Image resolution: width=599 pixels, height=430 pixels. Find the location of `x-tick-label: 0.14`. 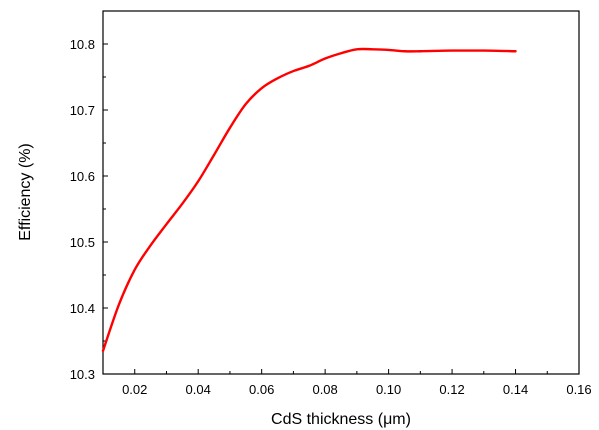

x-tick-label: 0.14 is located at coordinates (515, 389).